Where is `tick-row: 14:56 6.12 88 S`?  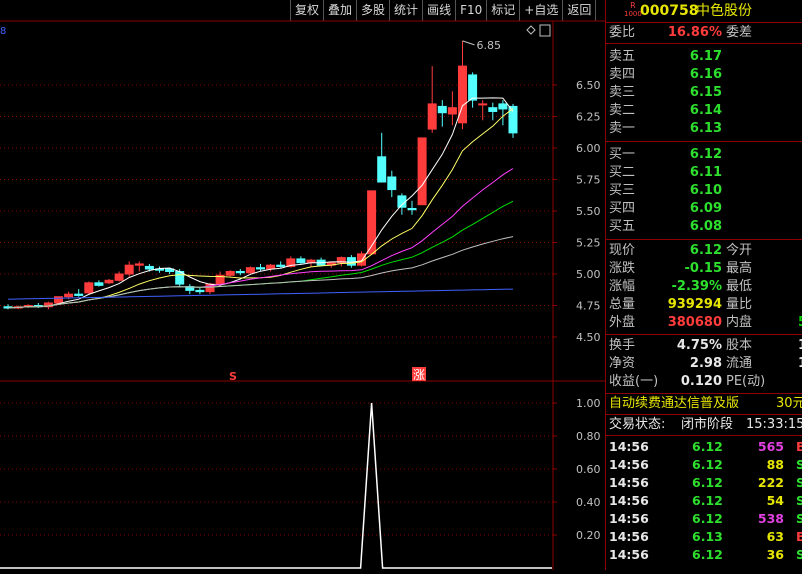 tick-row: 14:56 6.12 88 S is located at coordinates (704, 465).